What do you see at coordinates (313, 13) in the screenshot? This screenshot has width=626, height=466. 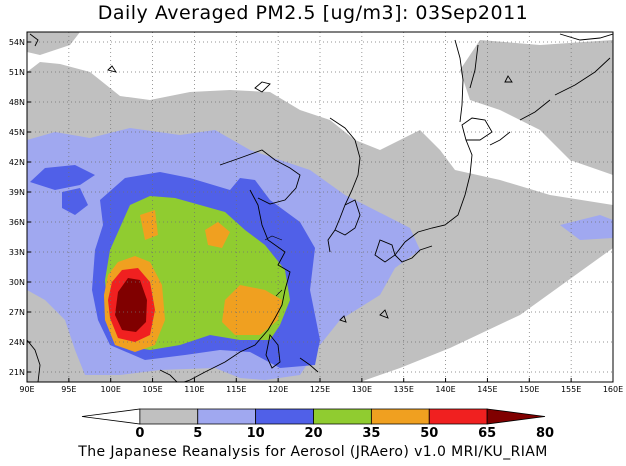 I see `map-title: Daily Averaged PM2.5 [ug/m3]: 03Sep2011` at bounding box center [313, 13].